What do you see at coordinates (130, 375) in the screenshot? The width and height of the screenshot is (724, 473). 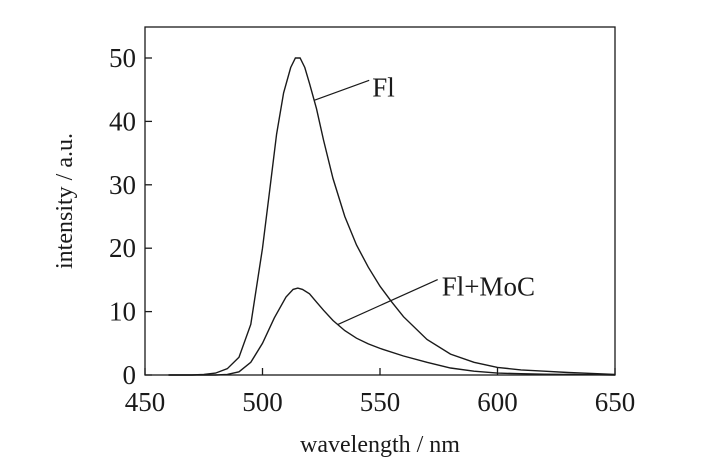 I see `y-tick-label-0: 0` at bounding box center [130, 375].